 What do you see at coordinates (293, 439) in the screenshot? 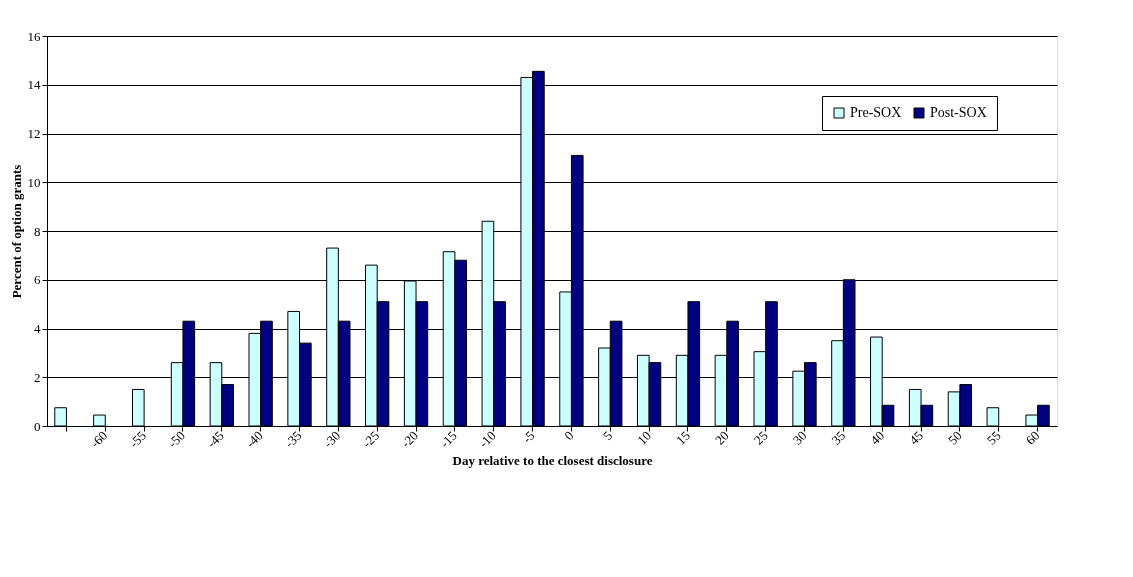
I see `x-tick-label: -35` at bounding box center [293, 439].